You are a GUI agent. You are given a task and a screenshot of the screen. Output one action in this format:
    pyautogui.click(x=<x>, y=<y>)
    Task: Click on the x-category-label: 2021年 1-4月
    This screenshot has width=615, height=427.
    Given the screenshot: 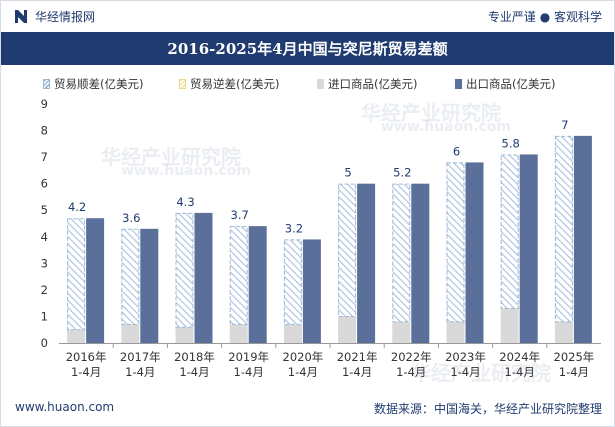 What is the action you would take?
    pyautogui.click(x=357, y=364)
    